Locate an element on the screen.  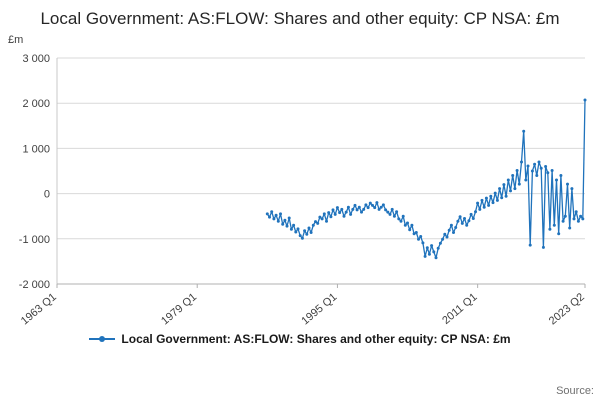
y-axis-unit-label: £m is located at coordinates (16, 40).